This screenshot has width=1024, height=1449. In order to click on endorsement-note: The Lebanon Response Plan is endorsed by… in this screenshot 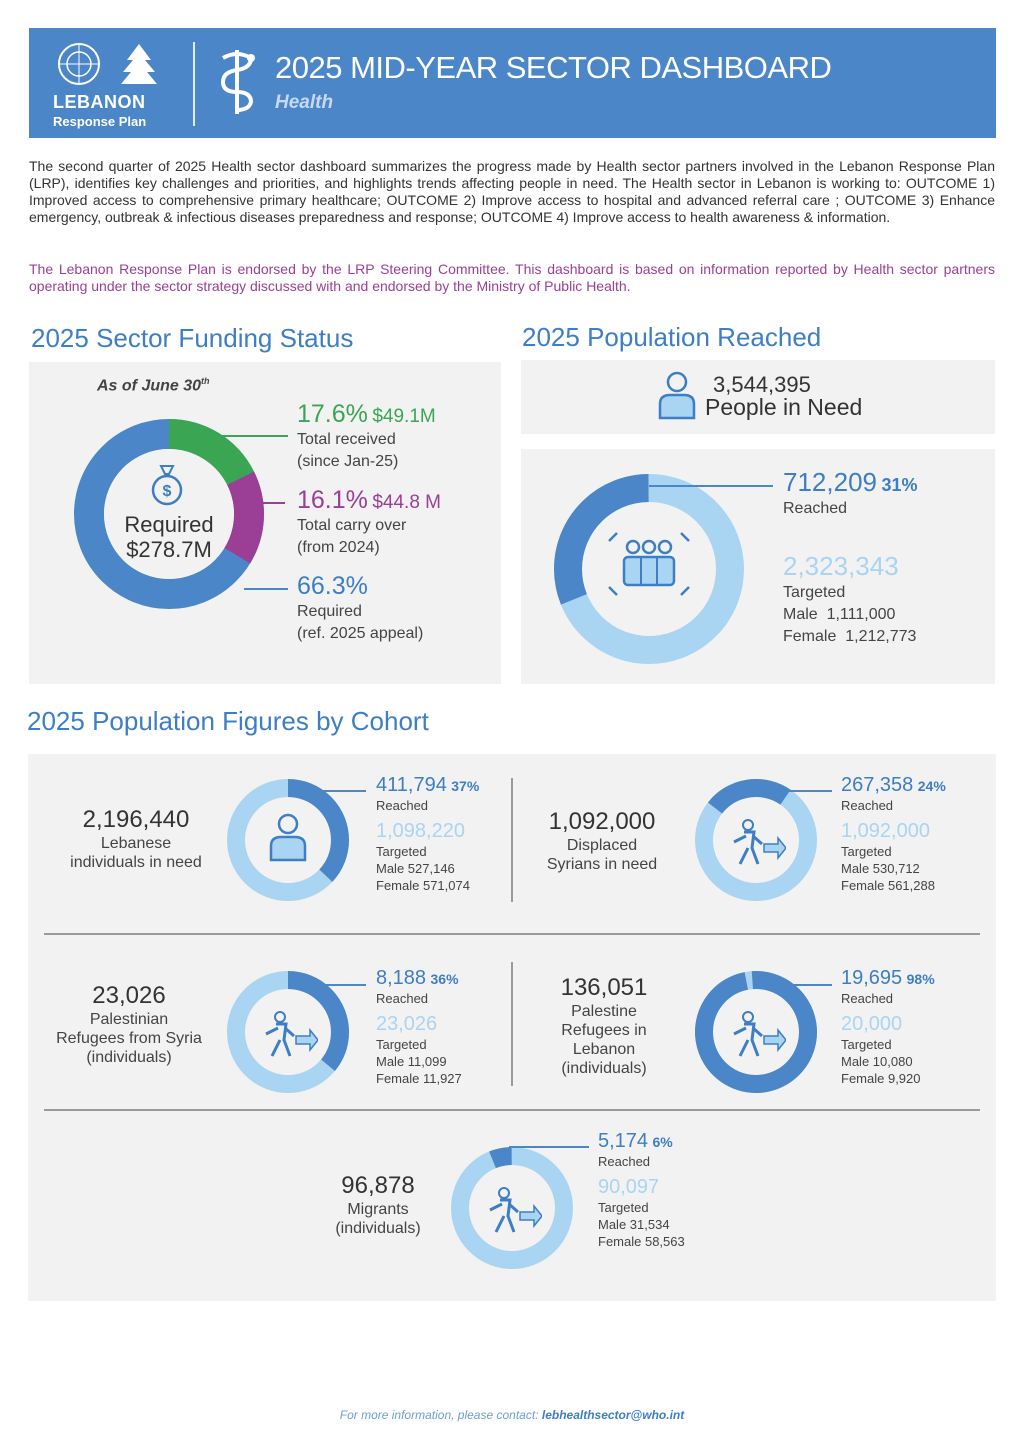, I will do `click(512, 277)`.